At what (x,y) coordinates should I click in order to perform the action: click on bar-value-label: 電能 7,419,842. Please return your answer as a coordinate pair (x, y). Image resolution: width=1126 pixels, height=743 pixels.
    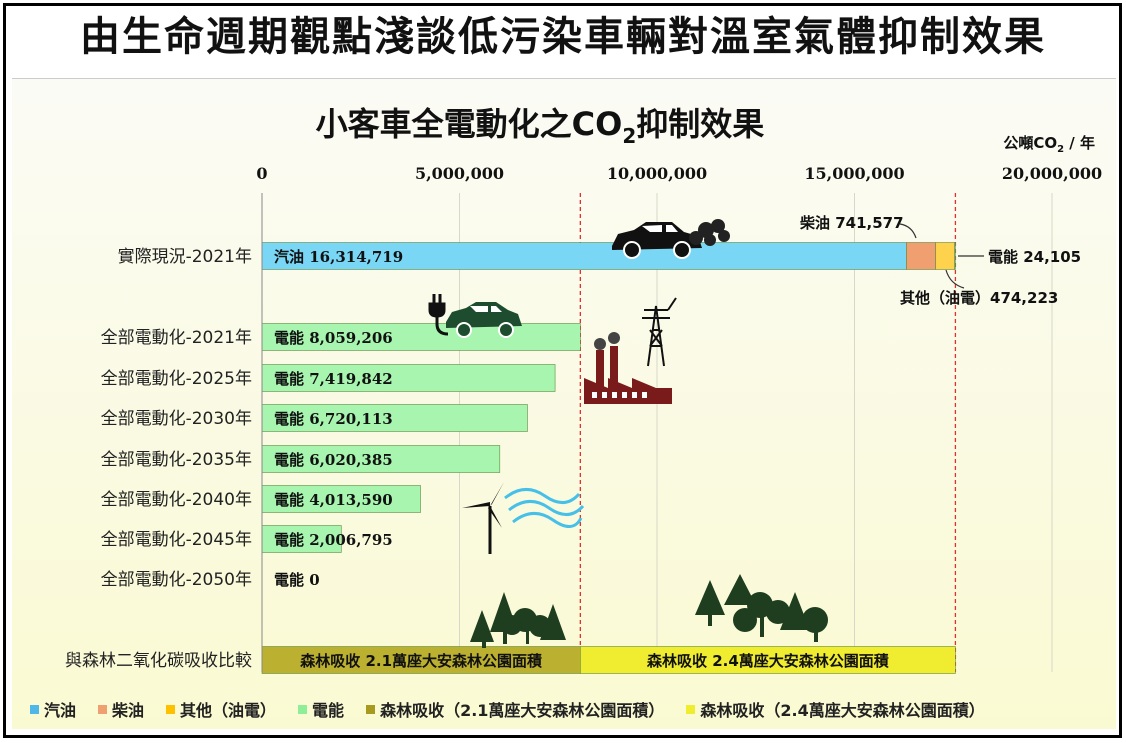
    Looking at the image, I should click on (333, 379).